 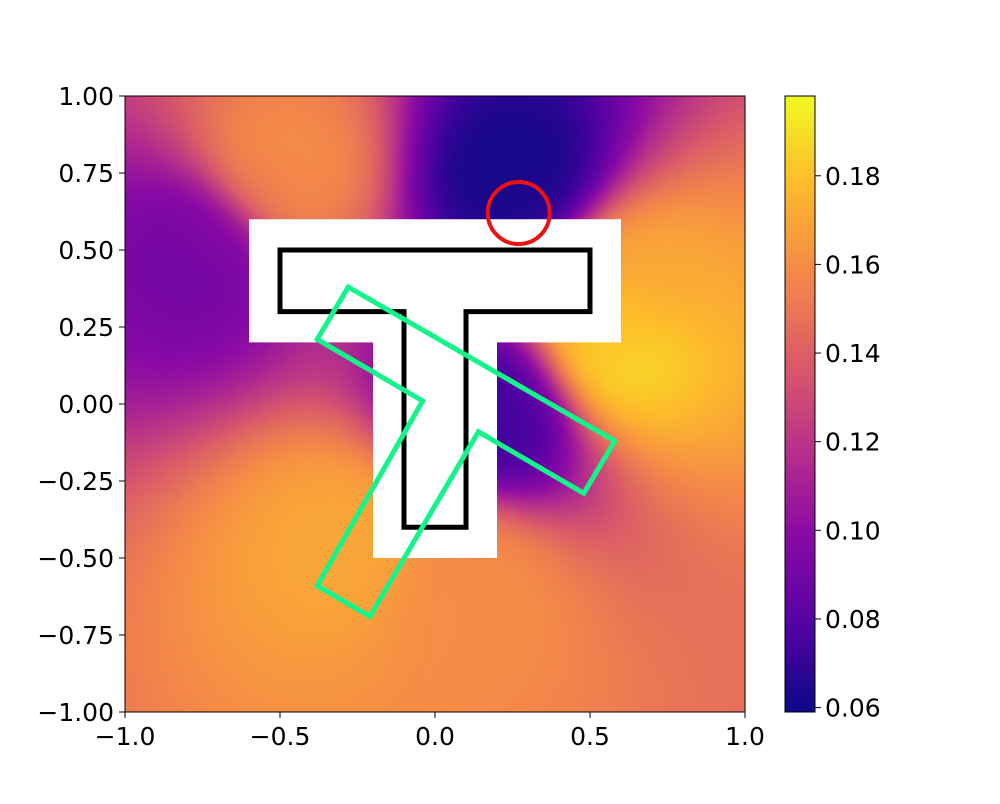 I want to click on colorbar-tick-label: 0.06, so click(x=853, y=708).